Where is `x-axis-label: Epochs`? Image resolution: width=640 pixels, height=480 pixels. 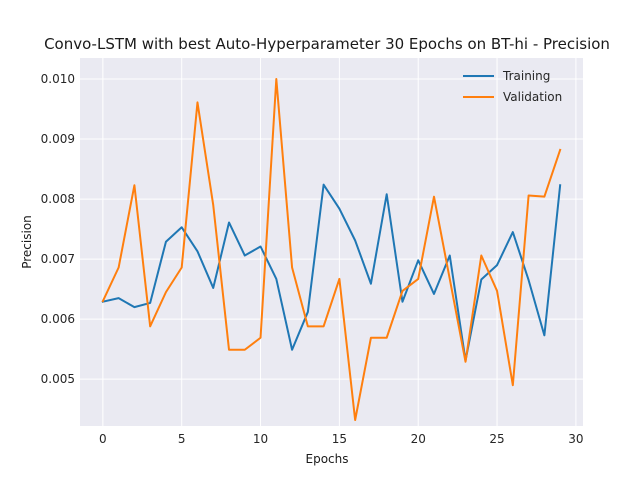
x-axis-label: Epochs is located at coordinates (327, 459).